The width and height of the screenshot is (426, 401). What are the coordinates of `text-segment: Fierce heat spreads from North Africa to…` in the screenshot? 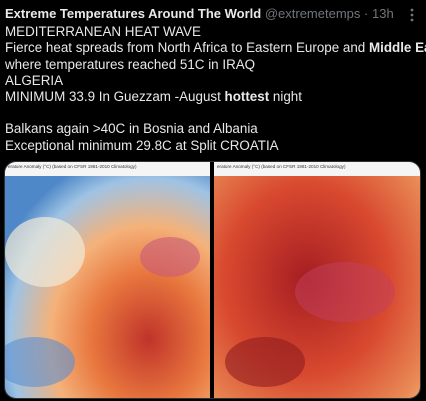 It's located at (187, 48).